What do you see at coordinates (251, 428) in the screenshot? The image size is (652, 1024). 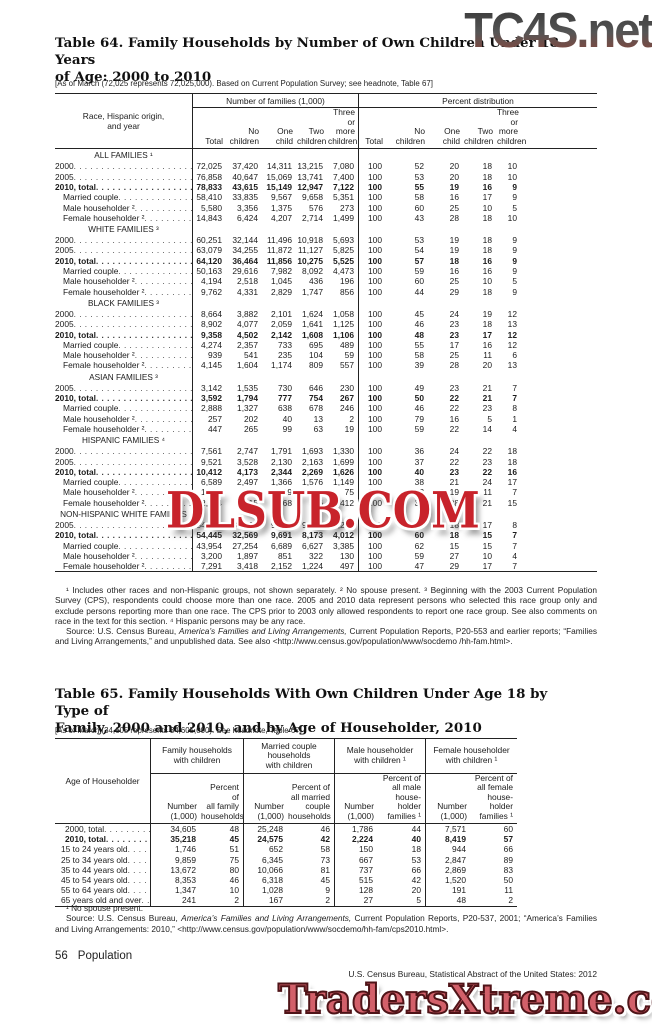 I see `cell: 265` at bounding box center [251, 428].